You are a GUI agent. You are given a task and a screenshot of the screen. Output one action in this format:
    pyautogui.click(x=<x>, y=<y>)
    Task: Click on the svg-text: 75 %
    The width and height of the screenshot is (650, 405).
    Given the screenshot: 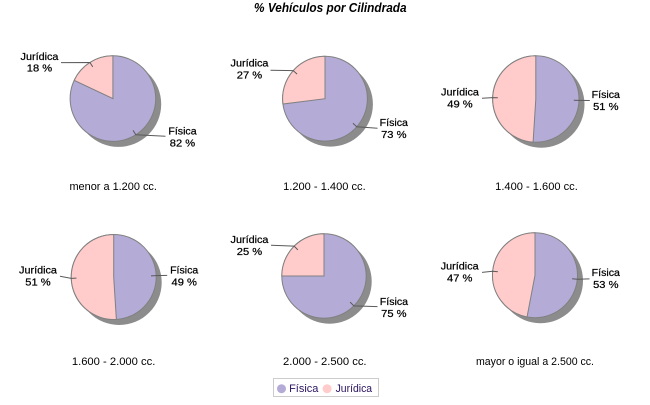 What is the action you would take?
    pyautogui.click(x=394, y=314)
    